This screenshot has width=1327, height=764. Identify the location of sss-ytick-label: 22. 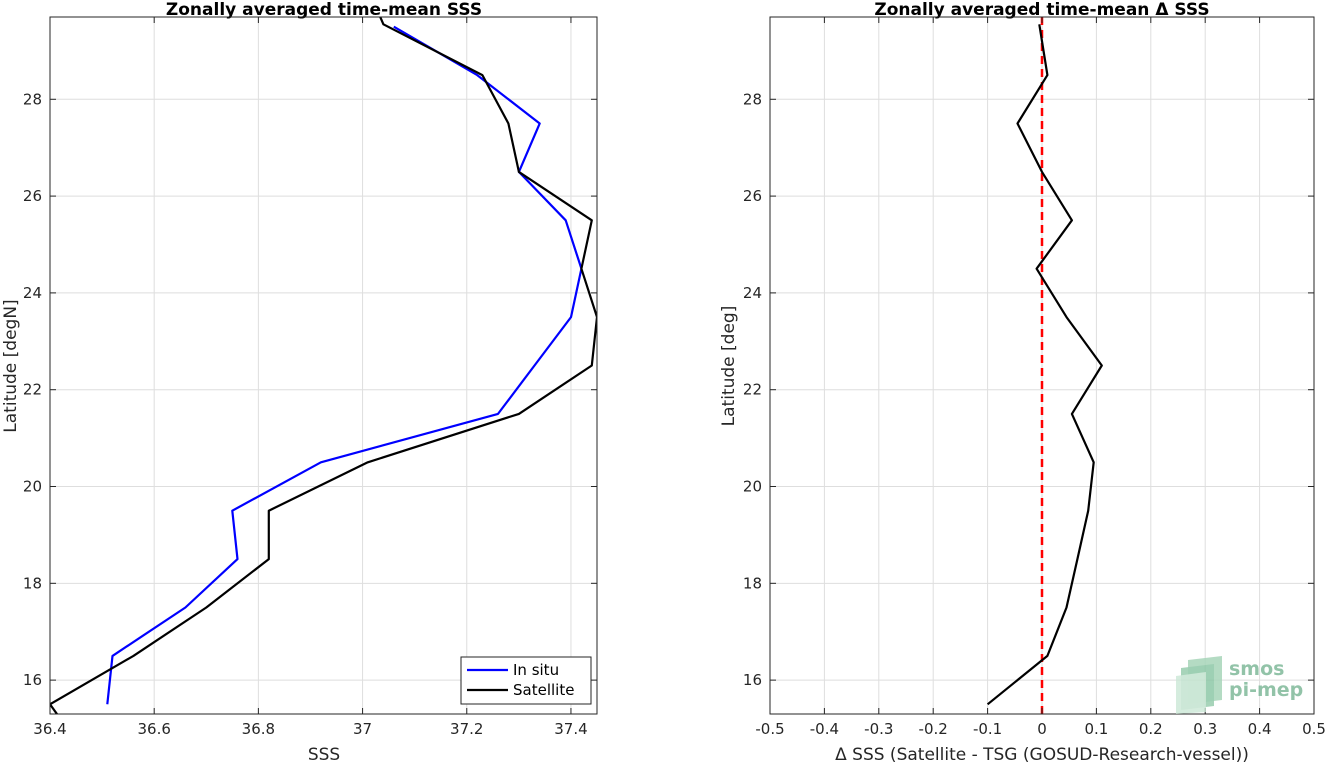
(32, 390).